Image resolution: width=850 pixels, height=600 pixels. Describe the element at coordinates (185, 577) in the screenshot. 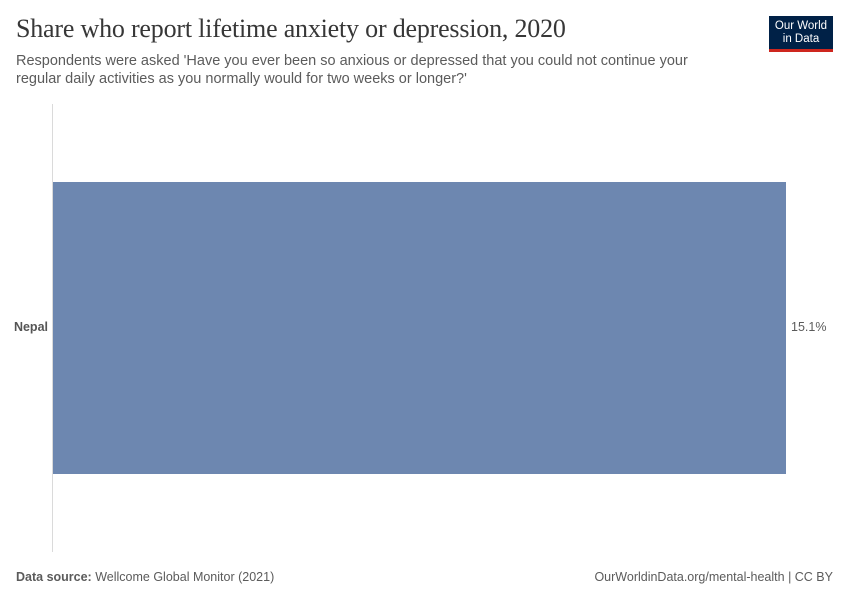

I see `data-source-value: Wellcome Global Monitor (2021)` at that location.